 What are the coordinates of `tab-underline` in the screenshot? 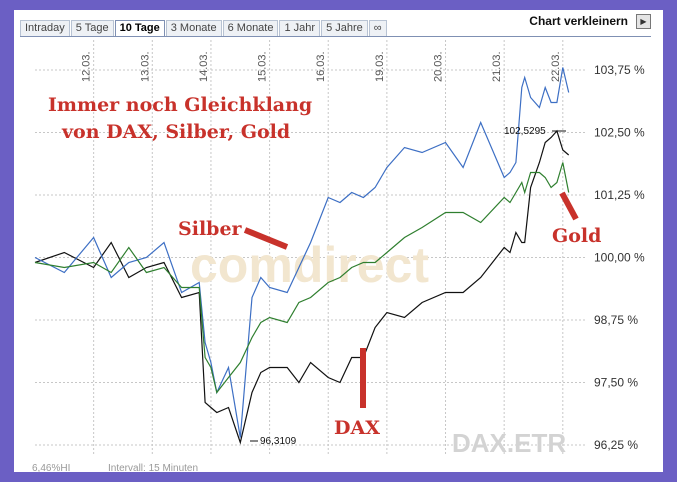 It's located at (335, 36).